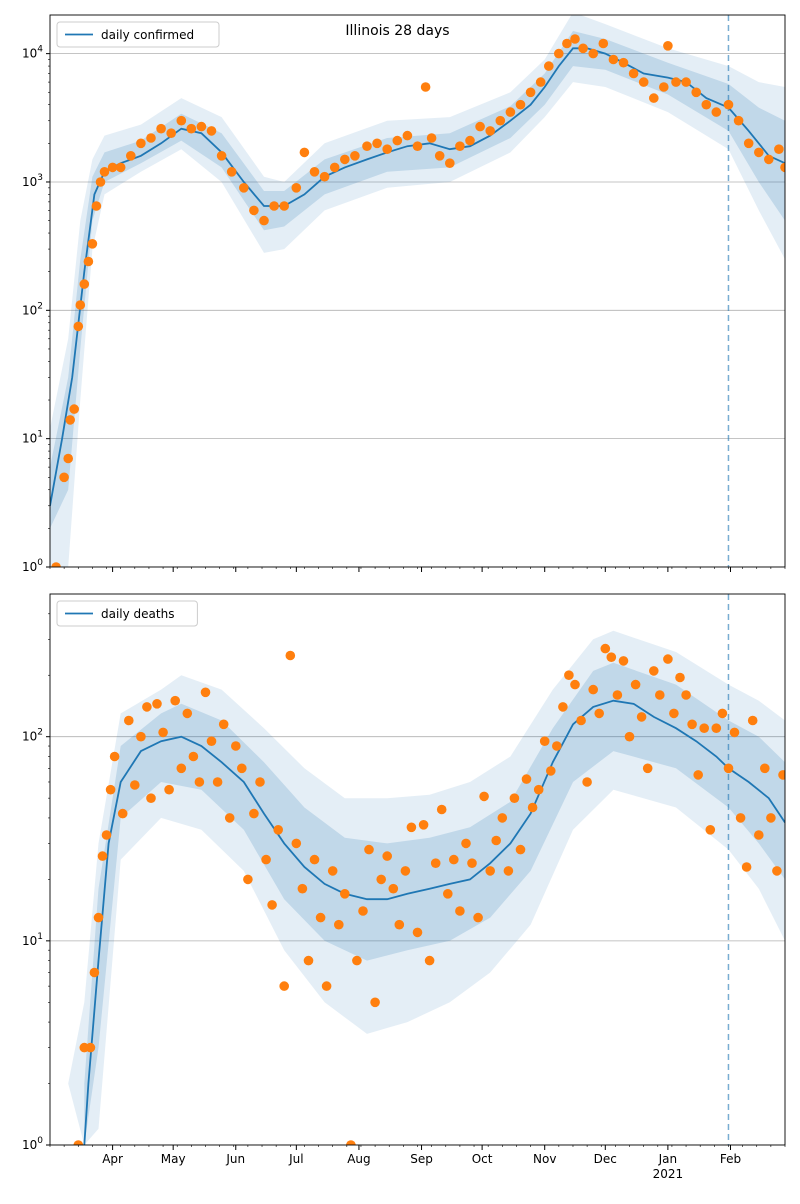 Image resolution: width=800 pixels, height=1204 pixels. Describe the element at coordinates (32, 1144) in the screenshot. I see `y-tick-label: 100` at that location.